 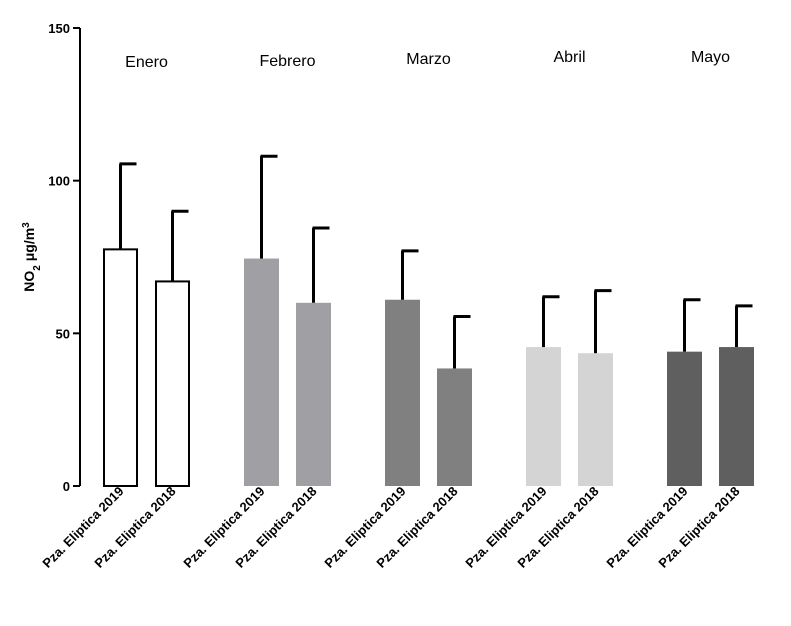 What do you see at coordinates (63, 333) in the screenshot?
I see `y-tick-label: 50` at bounding box center [63, 333].